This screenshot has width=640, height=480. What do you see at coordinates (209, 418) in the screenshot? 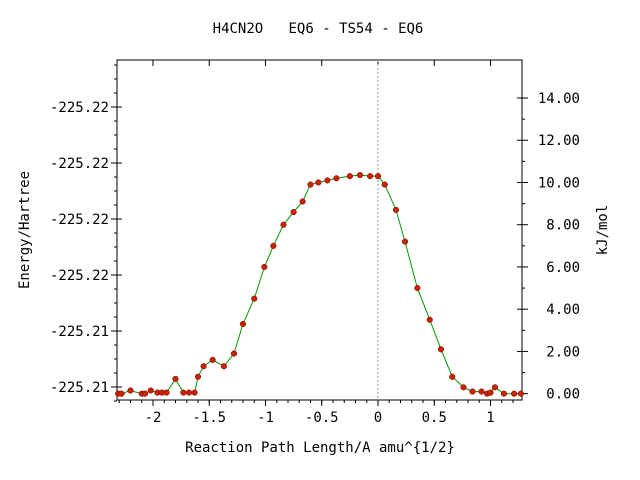
I see `x-tick-label: -1.5` at bounding box center [209, 418].